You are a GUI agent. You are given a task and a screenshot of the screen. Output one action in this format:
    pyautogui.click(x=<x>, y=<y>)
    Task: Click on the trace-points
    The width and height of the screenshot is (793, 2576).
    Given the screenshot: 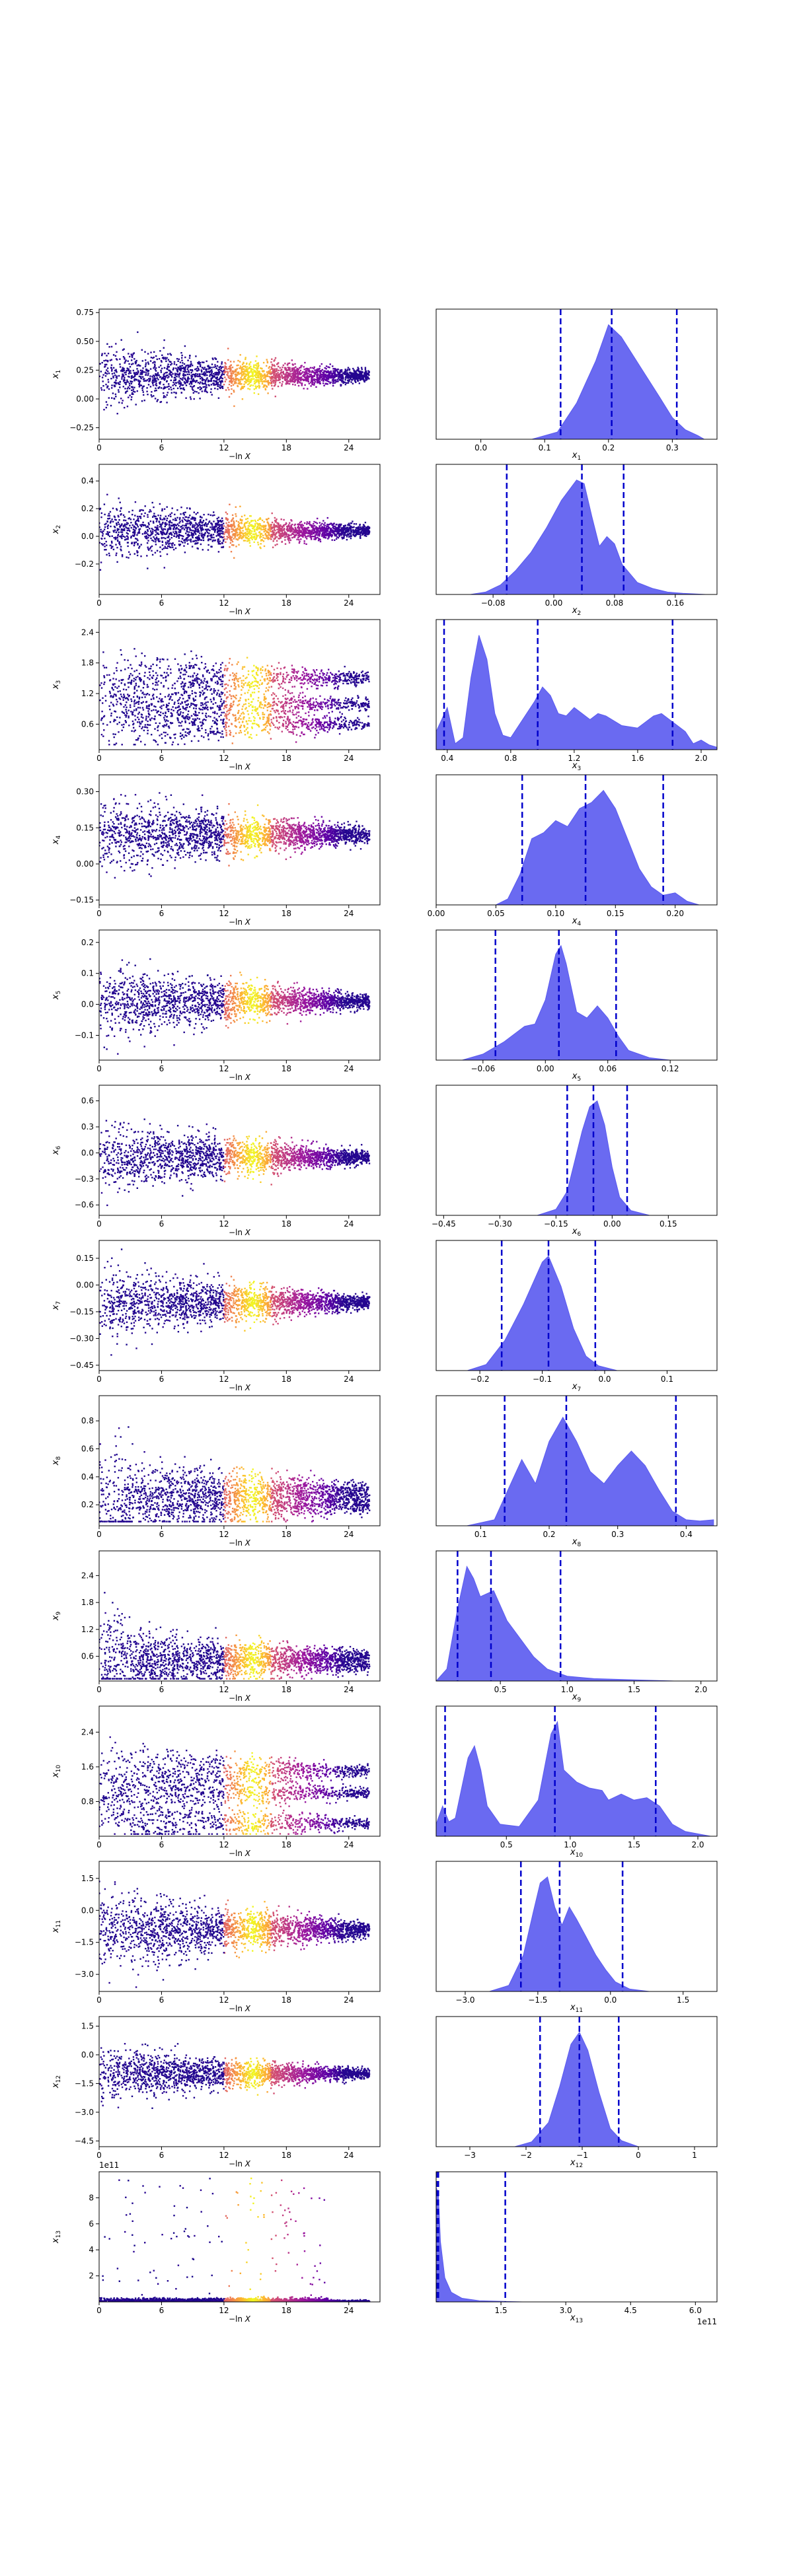 What is the action you would take?
    pyautogui.click(x=235, y=373)
    